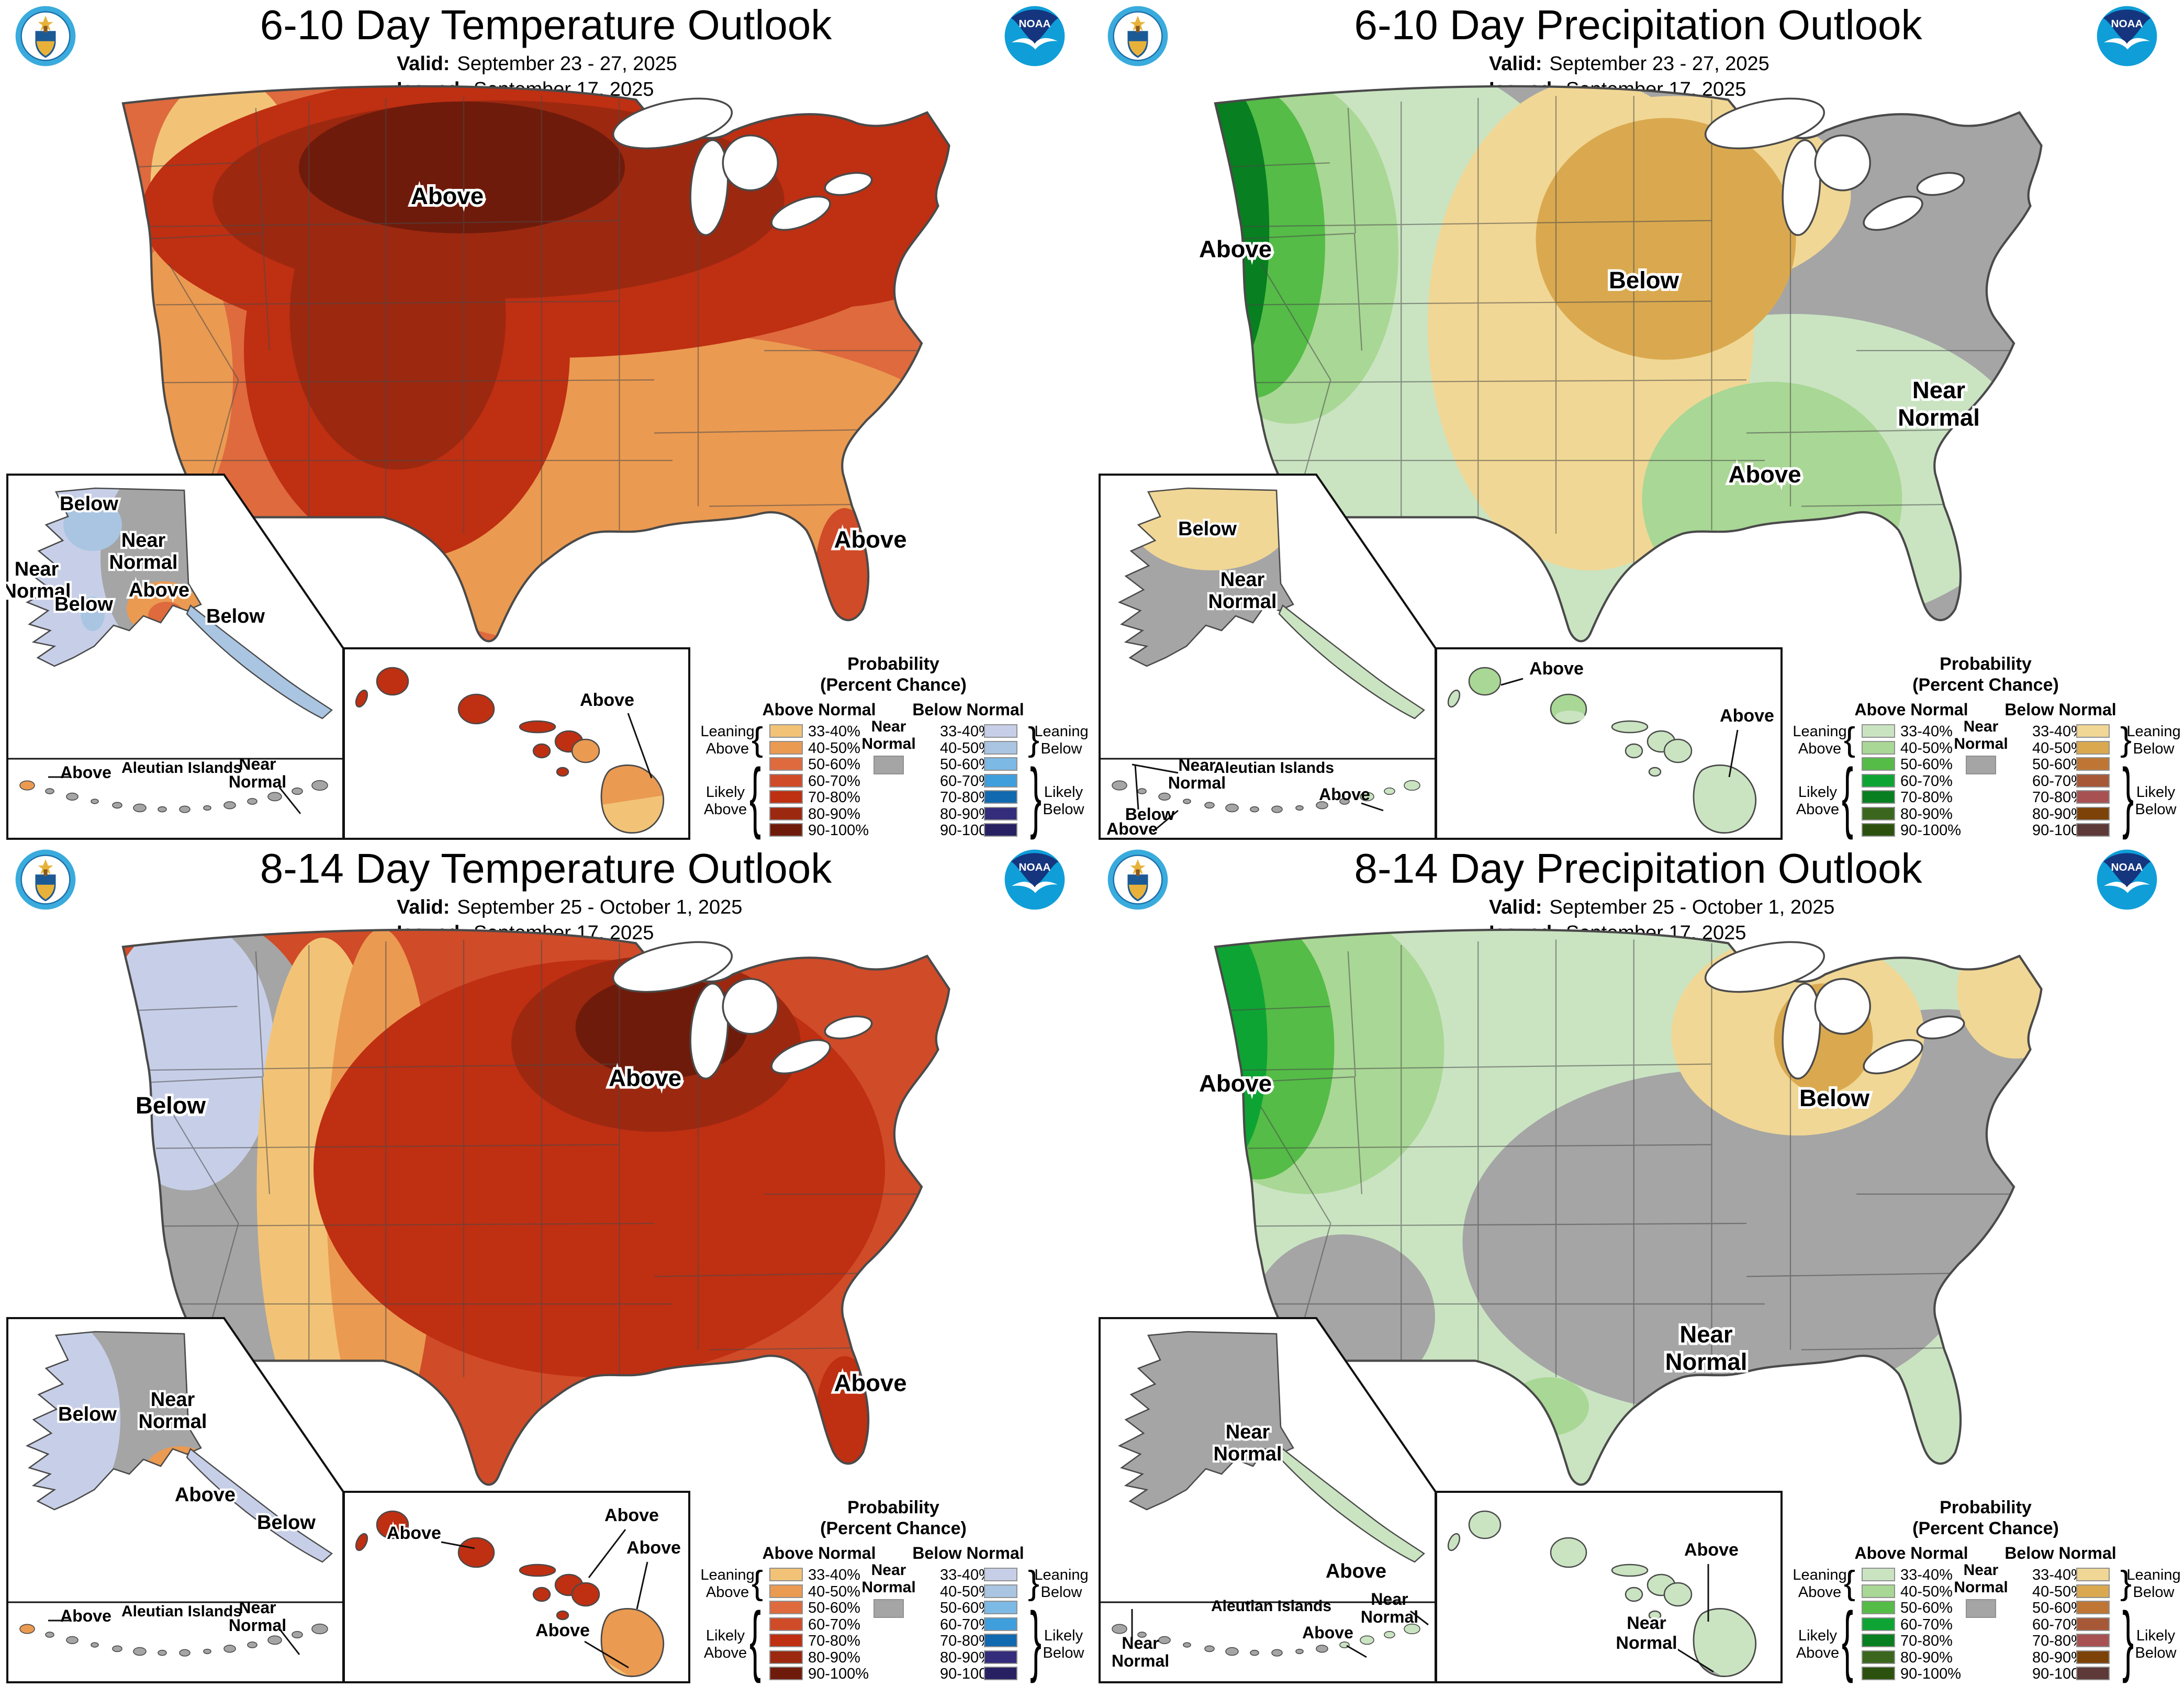 This screenshot has width=2184, height=1687. What do you see at coordinates (888, 1579) in the screenshot?
I see `legend-near-normal: Near Normal` at bounding box center [888, 1579].